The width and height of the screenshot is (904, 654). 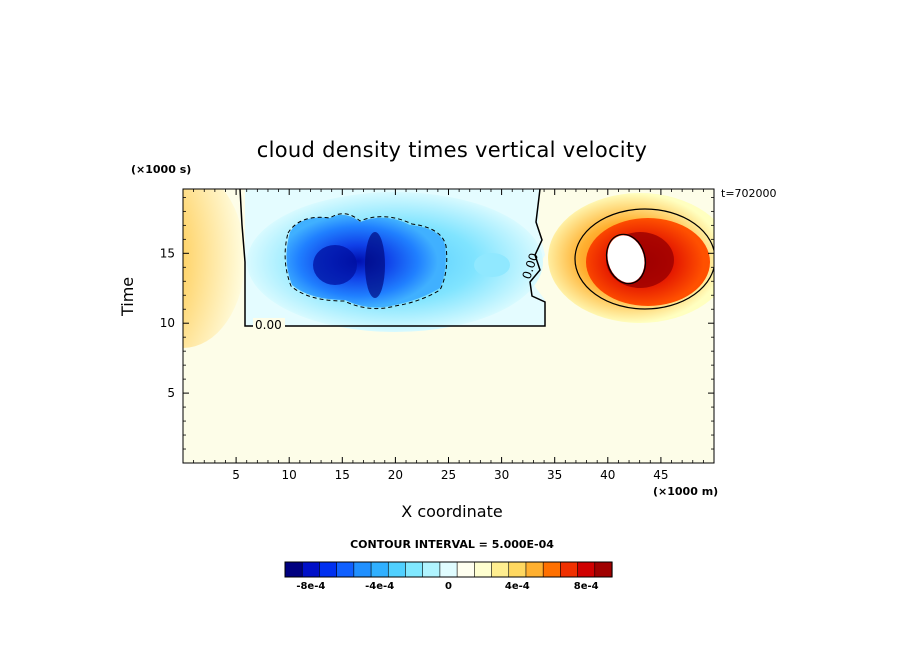 I want to click on positive-contour-inner, so click(x=626, y=259).